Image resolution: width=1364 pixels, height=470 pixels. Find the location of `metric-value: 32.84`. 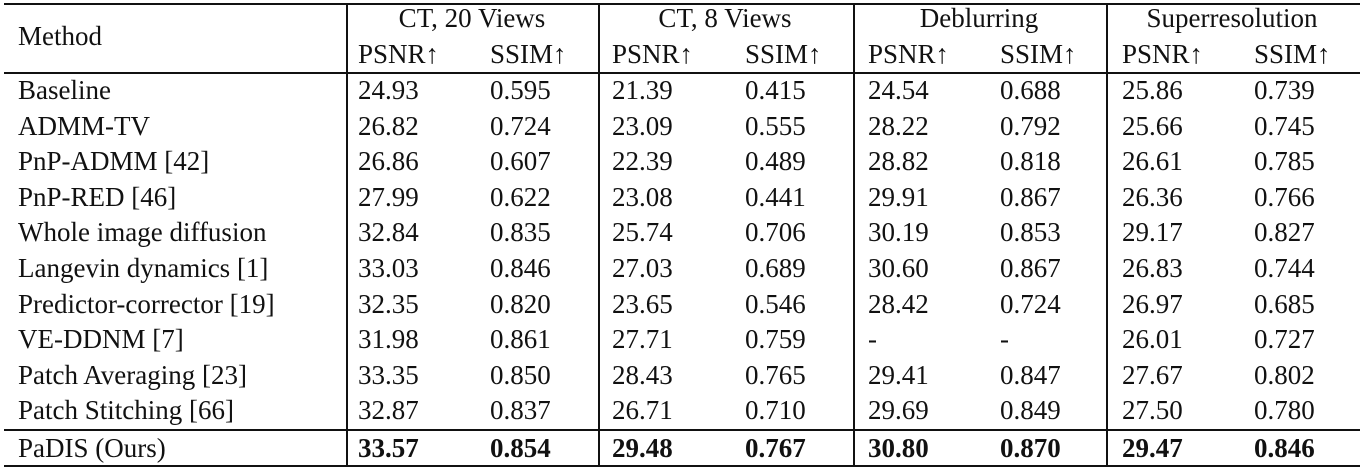

metric-value: 32.84 is located at coordinates (388, 232).